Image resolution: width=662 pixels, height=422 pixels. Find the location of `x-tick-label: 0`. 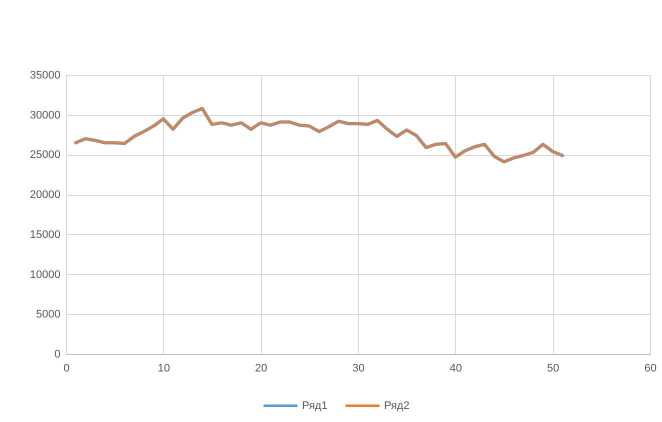

x-tick-label: 0 is located at coordinates (66, 368).